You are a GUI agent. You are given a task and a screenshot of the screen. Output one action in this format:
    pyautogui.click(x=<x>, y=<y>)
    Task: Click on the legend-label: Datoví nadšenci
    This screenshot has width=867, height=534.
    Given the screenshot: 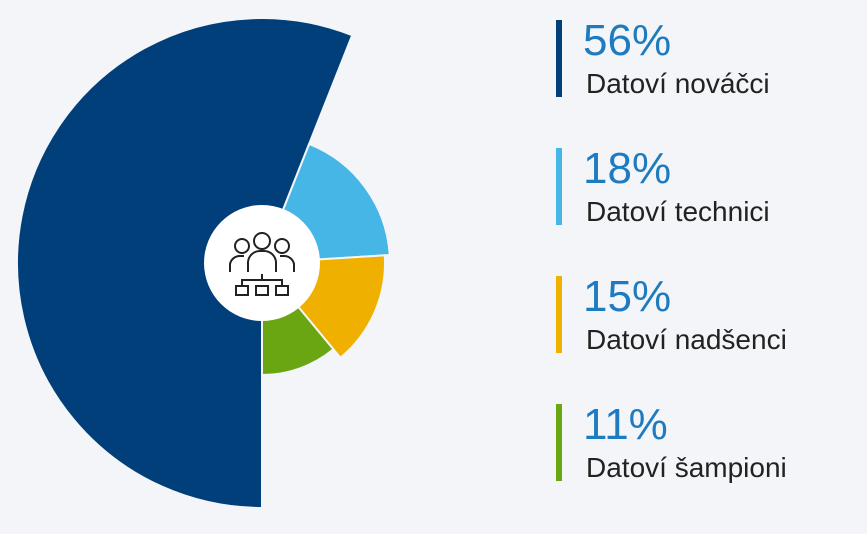 What is the action you would take?
    pyautogui.click(x=686, y=339)
    